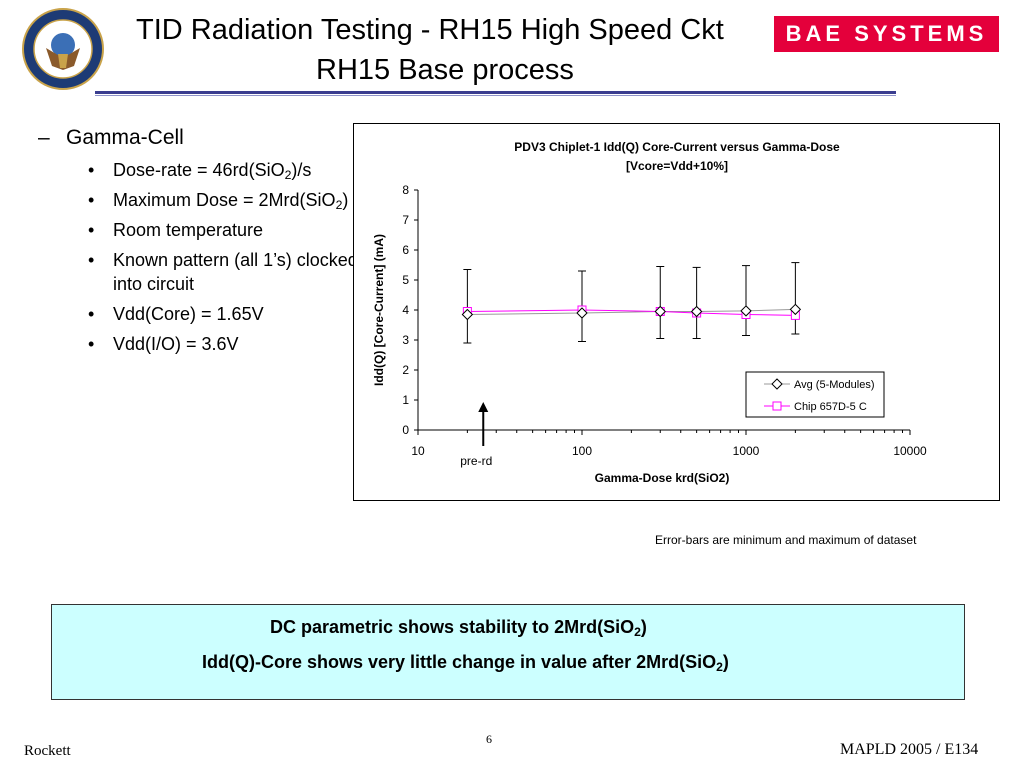 This screenshot has width=1024, height=768. What do you see at coordinates (176, 344) in the screenshot?
I see `sub-bullet-text: Vdd(I/O) = 3.6V` at bounding box center [176, 344].